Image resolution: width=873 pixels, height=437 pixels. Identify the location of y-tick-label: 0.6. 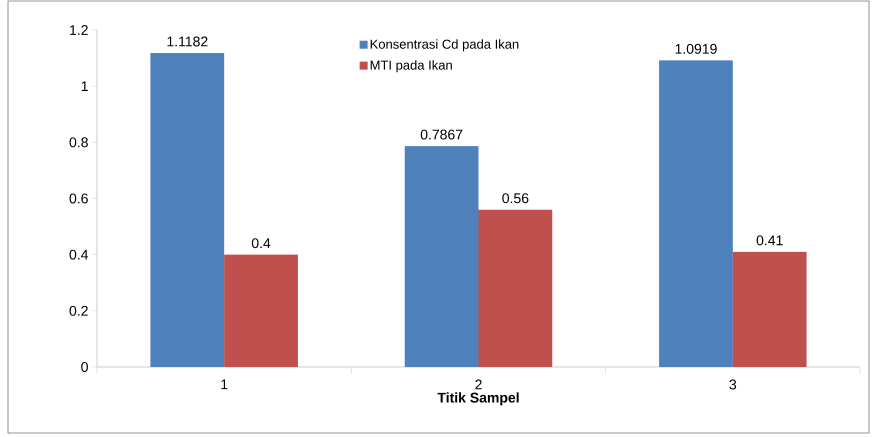
(79, 199).